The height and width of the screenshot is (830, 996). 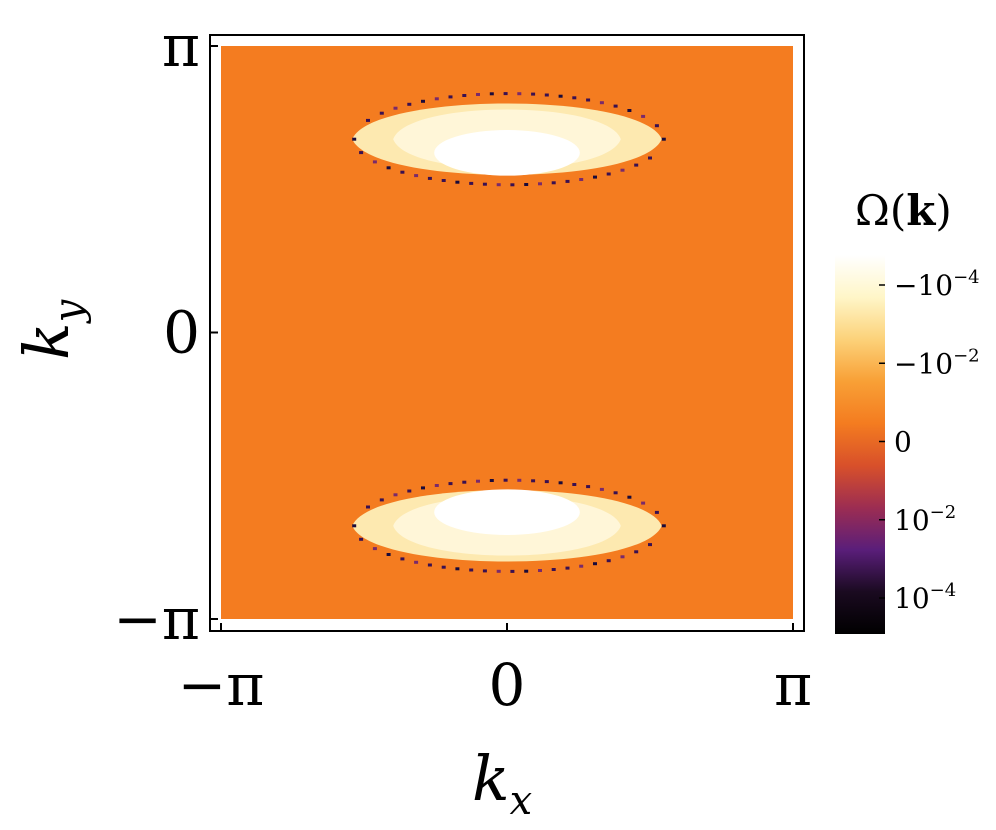 I want to click on colorbar-ticks: −10−4 −10−2 0 10⁻² 10⁻⁴, so click(x=929, y=441).